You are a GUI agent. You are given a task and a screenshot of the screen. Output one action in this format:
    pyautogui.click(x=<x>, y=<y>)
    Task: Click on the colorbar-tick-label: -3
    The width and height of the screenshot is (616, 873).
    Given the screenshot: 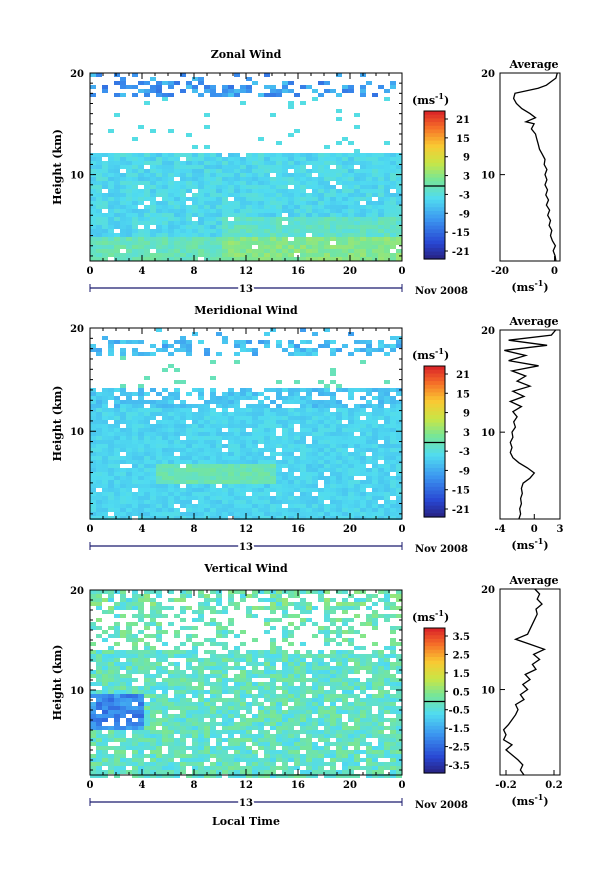 What is the action you would take?
    pyautogui.click(x=464, y=452)
    